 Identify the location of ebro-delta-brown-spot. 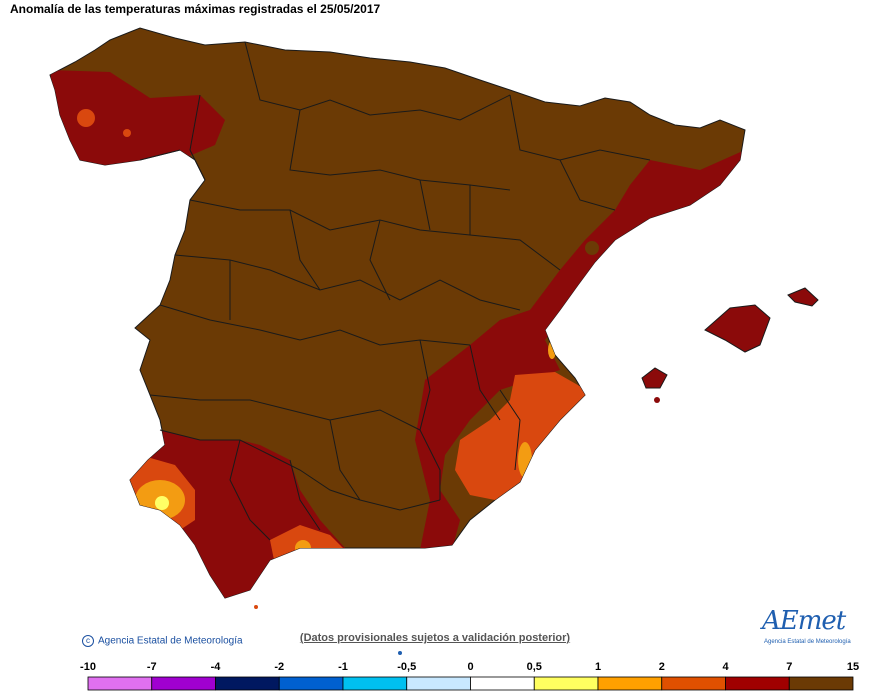
(592, 248).